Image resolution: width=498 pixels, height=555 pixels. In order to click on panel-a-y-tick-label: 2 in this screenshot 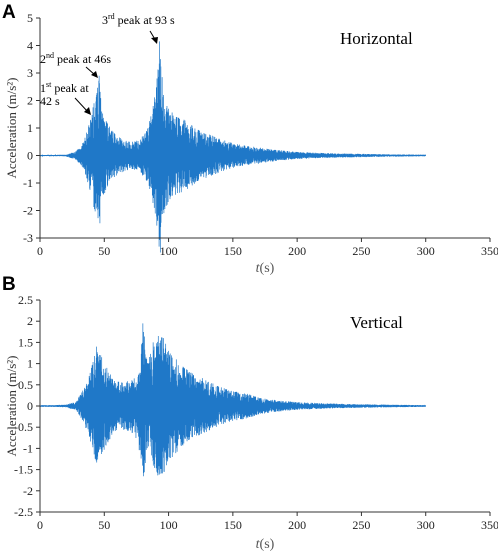, I will do `click(30, 101)`.